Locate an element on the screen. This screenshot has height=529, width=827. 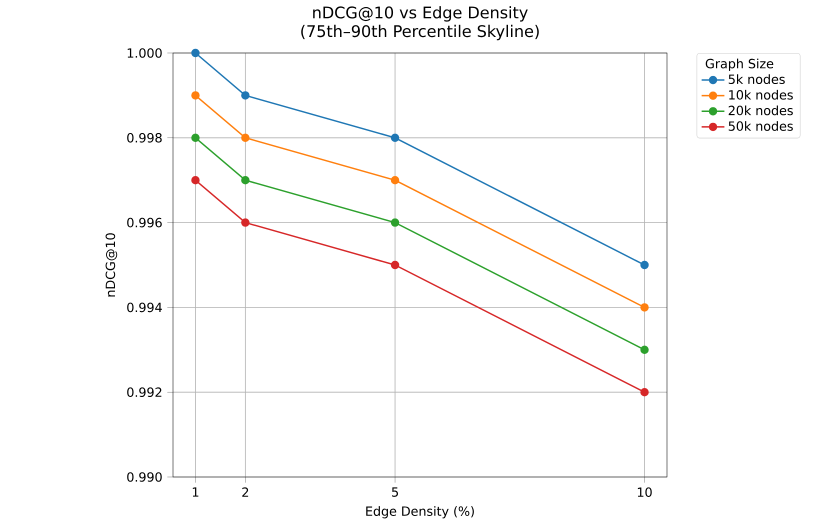
y-tick-label: 1.000 is located at coordinates (145, 53).